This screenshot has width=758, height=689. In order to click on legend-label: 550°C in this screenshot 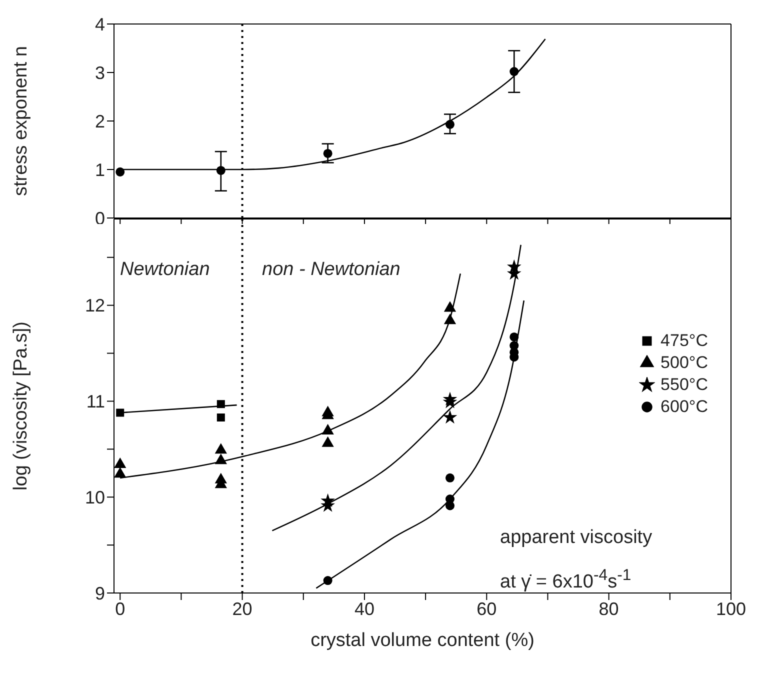, I will do `click(684, 385)`.